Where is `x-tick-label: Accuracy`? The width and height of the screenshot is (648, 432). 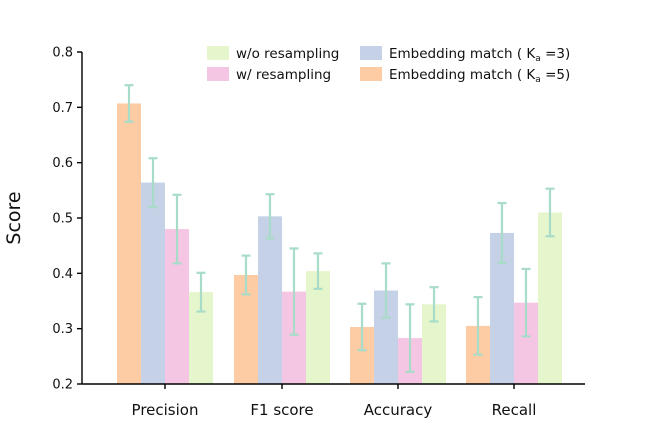 x-tick-label: Accuracy is located at coordinates (398, 410).